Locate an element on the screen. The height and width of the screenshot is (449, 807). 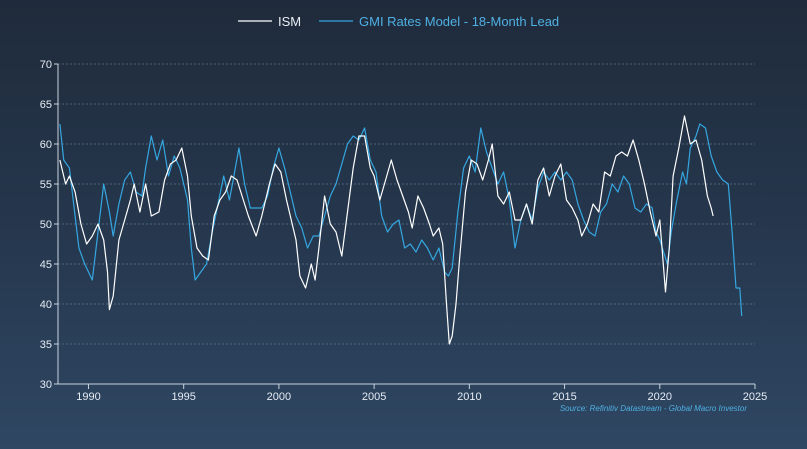
y-tick-label: 50 is located at coordinates (46, 225).